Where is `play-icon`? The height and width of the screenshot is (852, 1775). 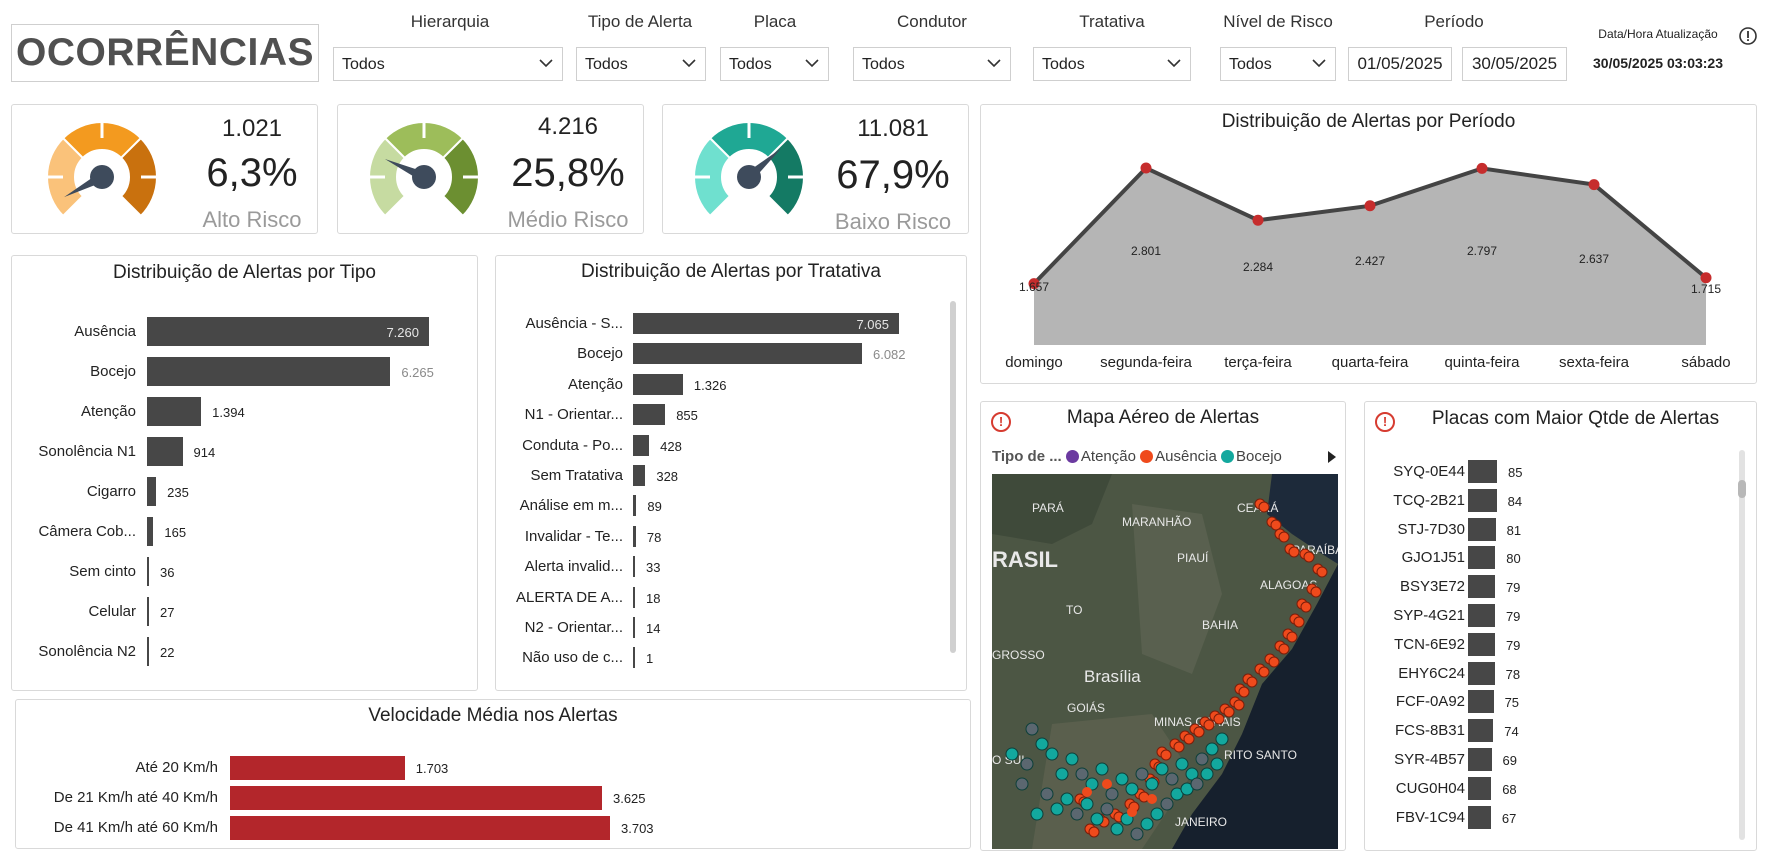
play-icon is located at coordinates (1332, 457).